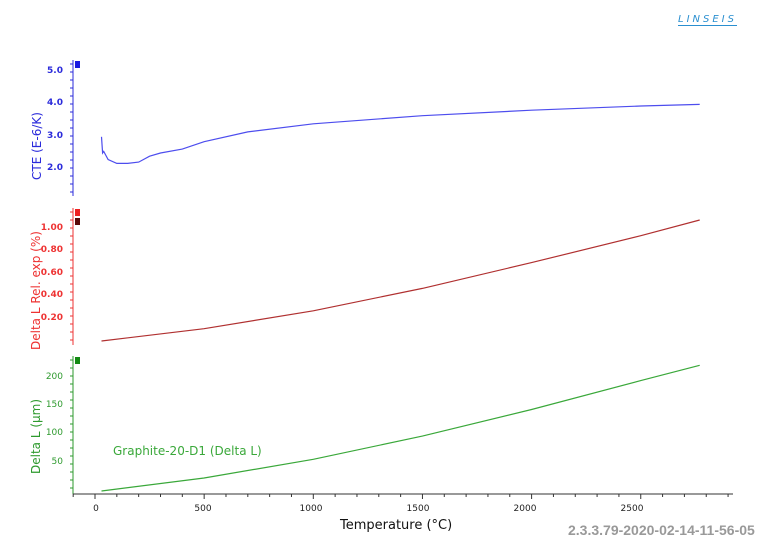 The height and width of the screenshot is (546, 768). Describe the element at coordinates (57, 462) in the screenshot. I see `dl-tick: 50` at that location.